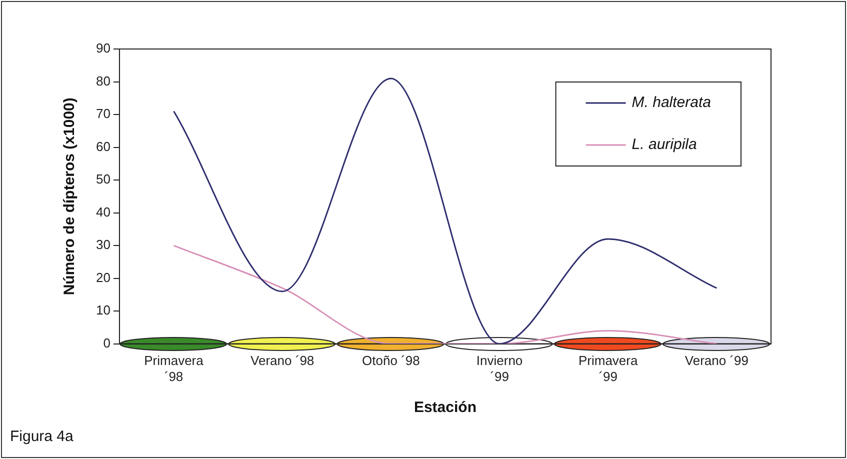 This screenshot has width=847, height=459. I want to click on x-tick-label: Verano ´98, so click(282, 360).